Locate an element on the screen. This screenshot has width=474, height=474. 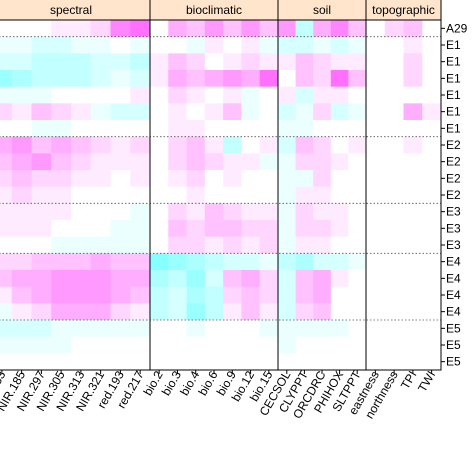
y-tick-label: E2 is located at coordinates (453, 145).